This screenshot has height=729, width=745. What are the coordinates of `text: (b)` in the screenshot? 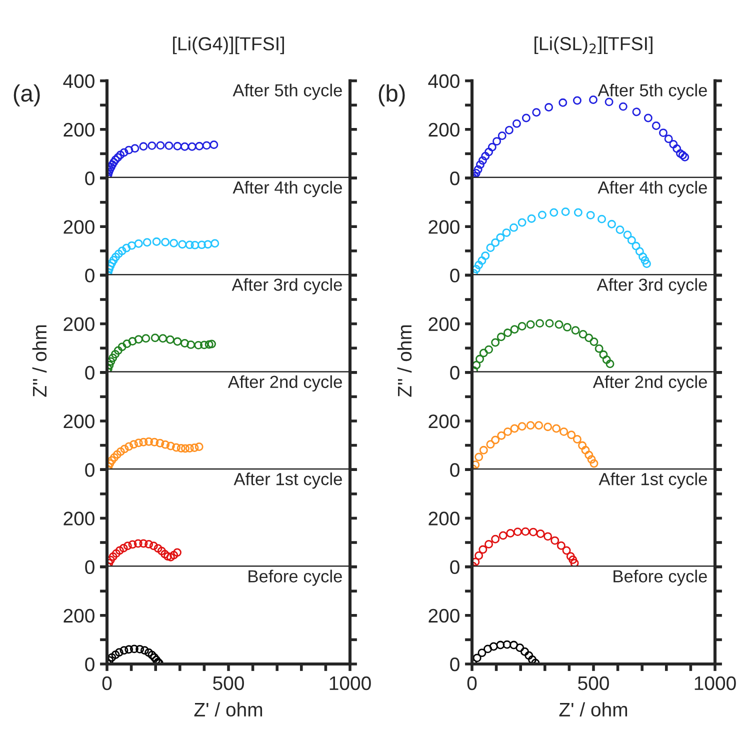 It's located at (391, 95).